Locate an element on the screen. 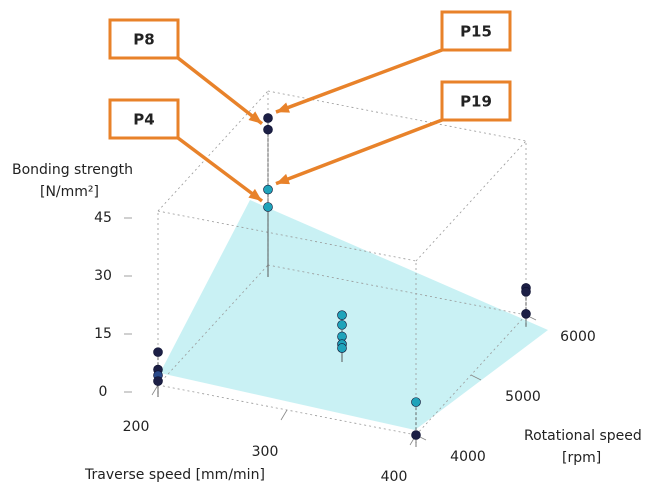 The height and width of the screenshot is (493, 645). x-tick-label: 400 is located at coordinates (394, 477).